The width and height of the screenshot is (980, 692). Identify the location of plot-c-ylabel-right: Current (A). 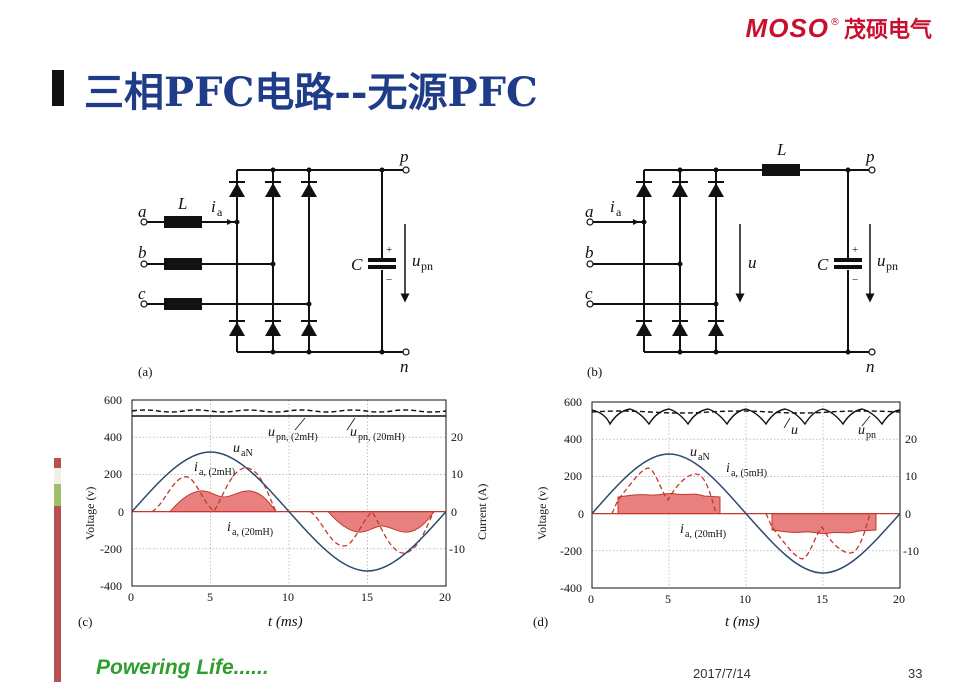
(482, 512).